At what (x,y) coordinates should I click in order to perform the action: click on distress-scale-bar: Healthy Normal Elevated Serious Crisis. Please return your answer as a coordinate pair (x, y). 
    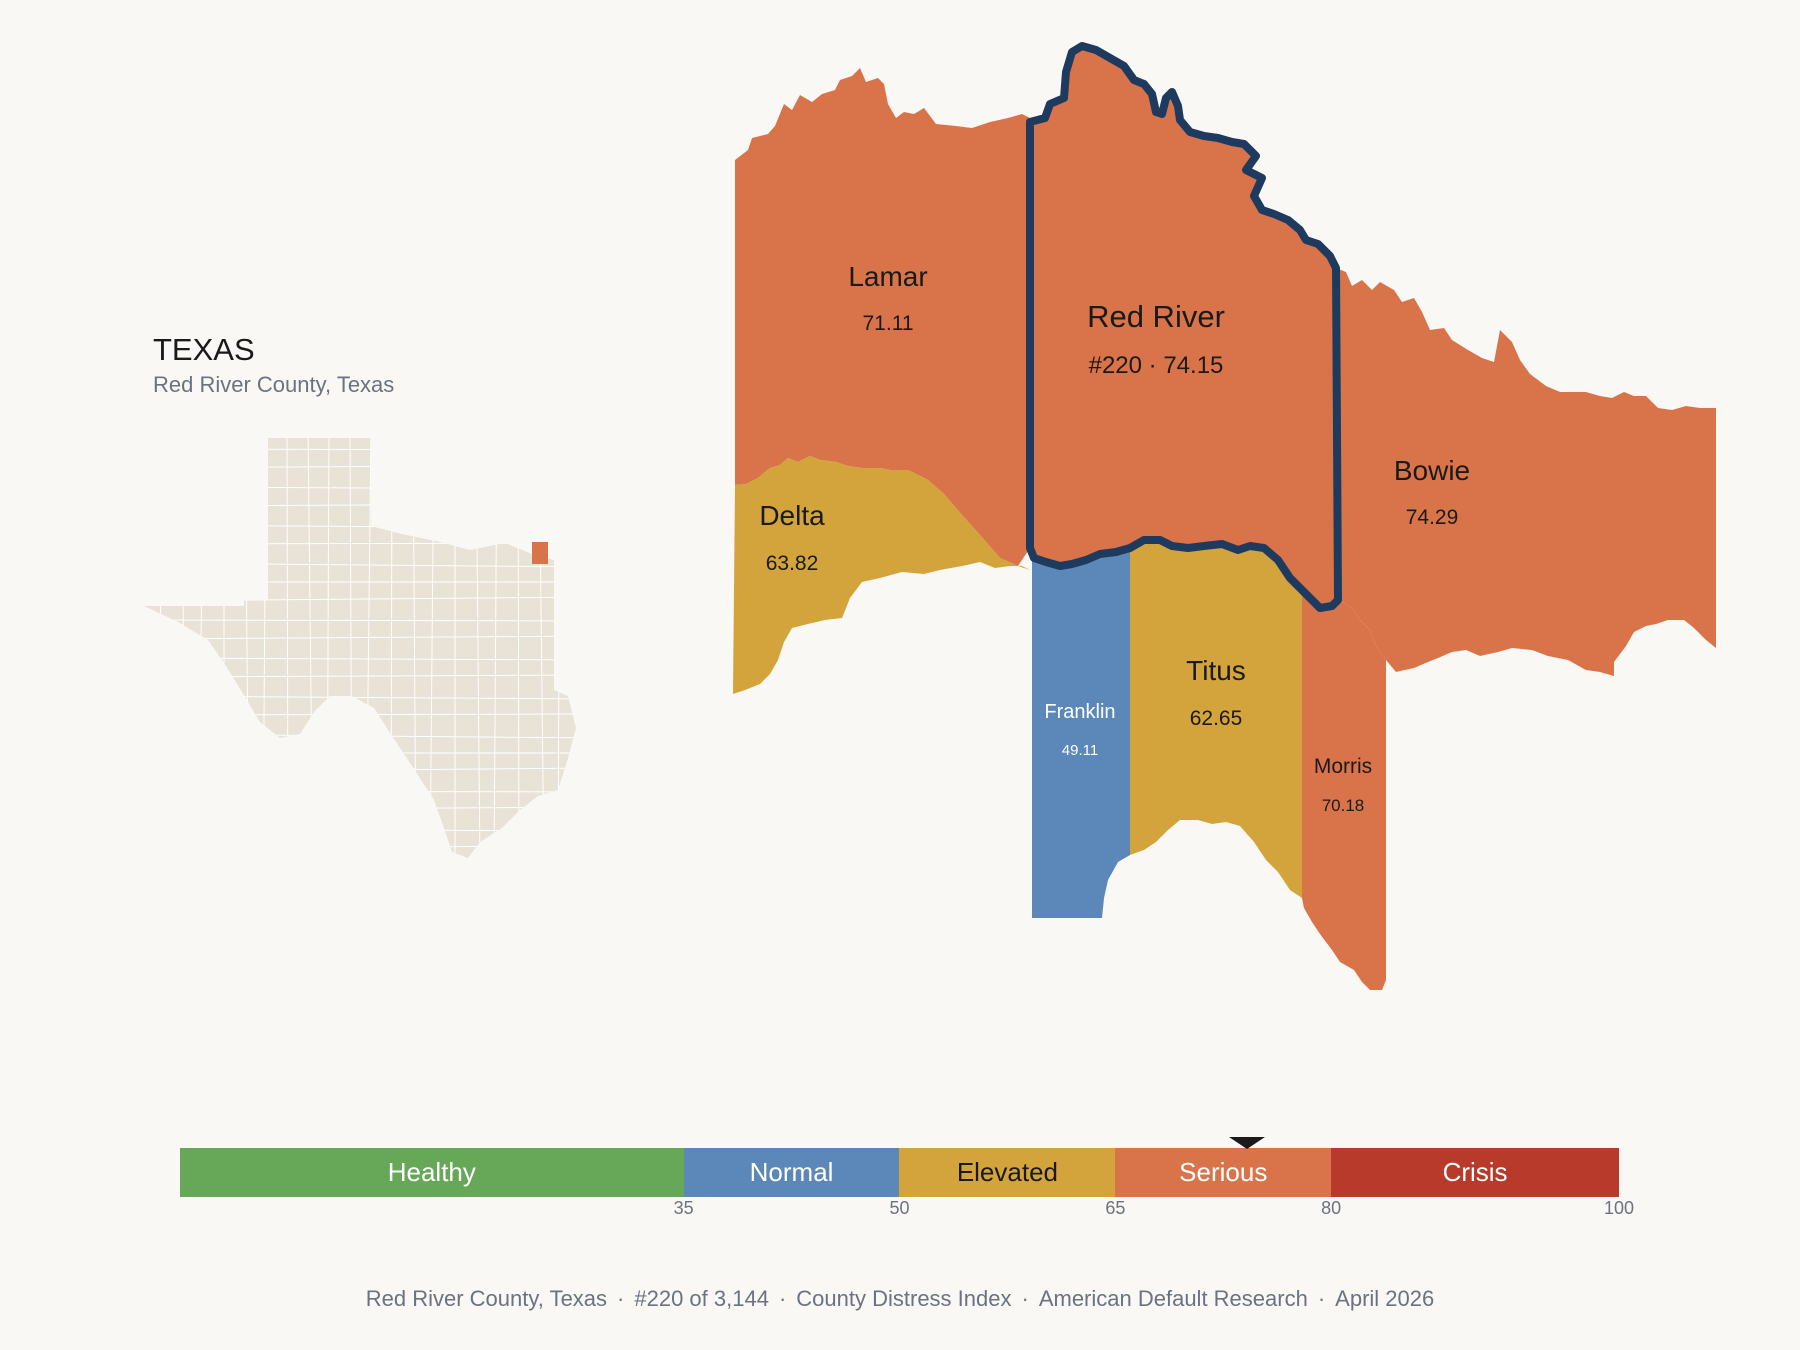
    Looking at the image, I should click on (899, 1172).